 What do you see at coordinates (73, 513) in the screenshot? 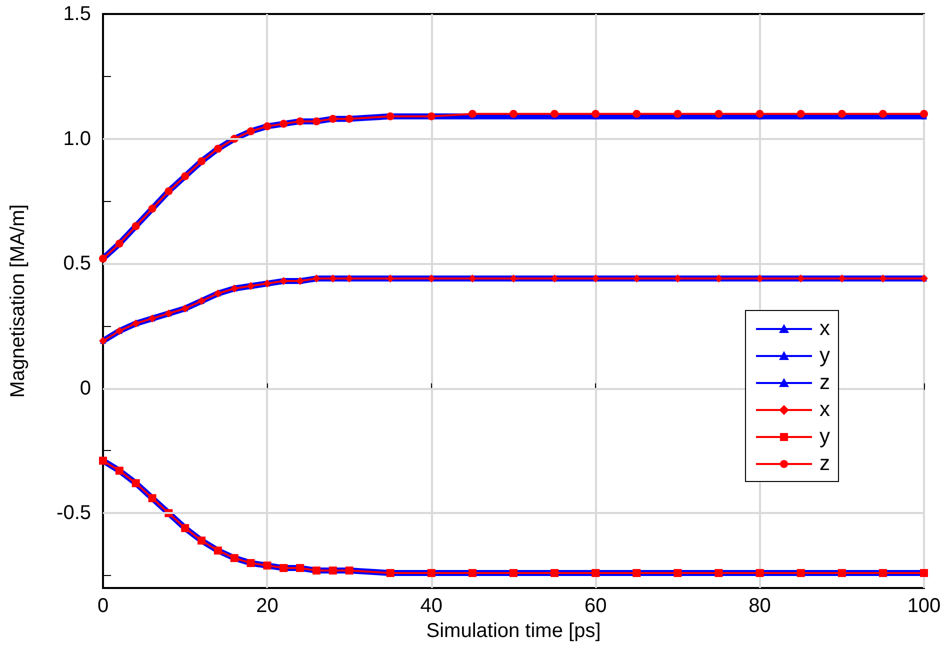
I see `y-tick-label: -0.5` at bounding box center [73, 513].